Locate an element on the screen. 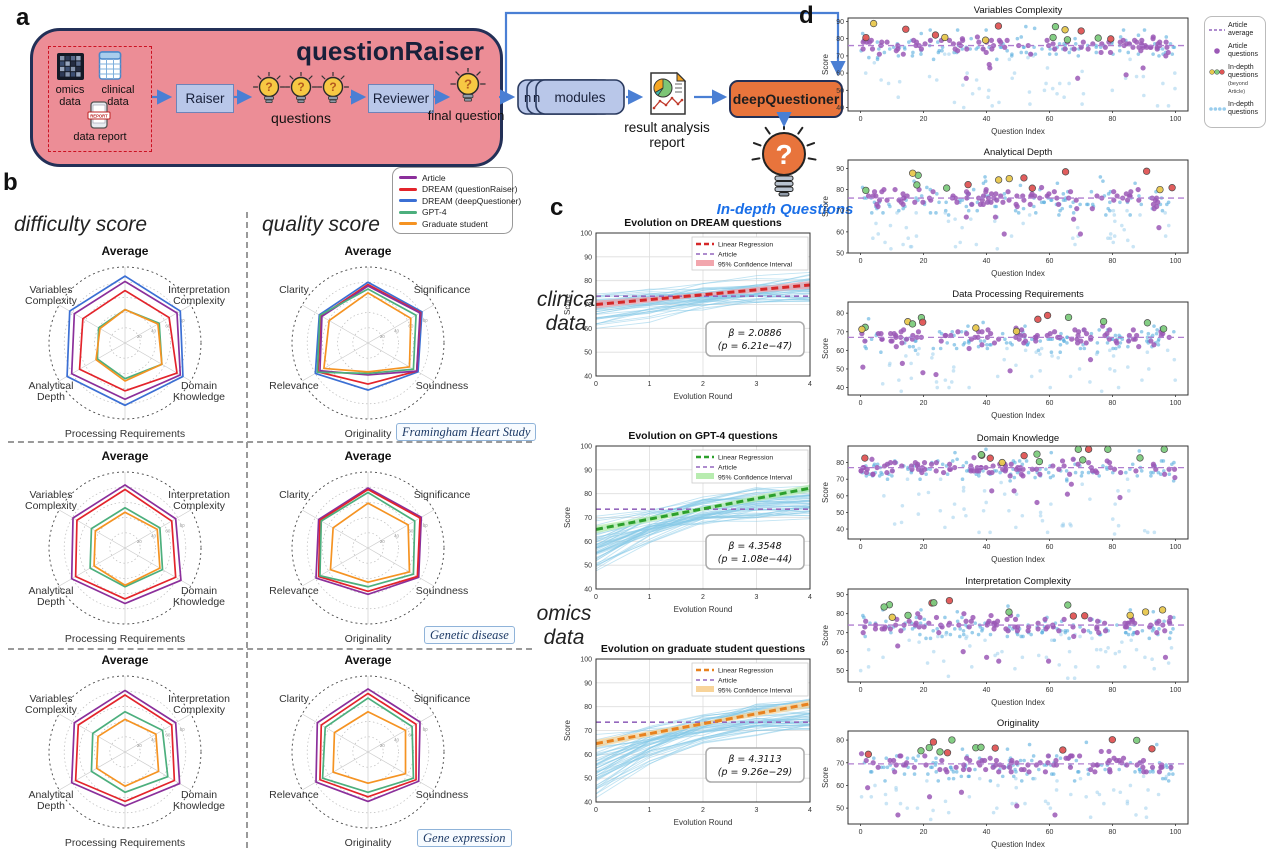 The image size is (1269, 862). svg-text: Article is located at coordinates (727, 681).